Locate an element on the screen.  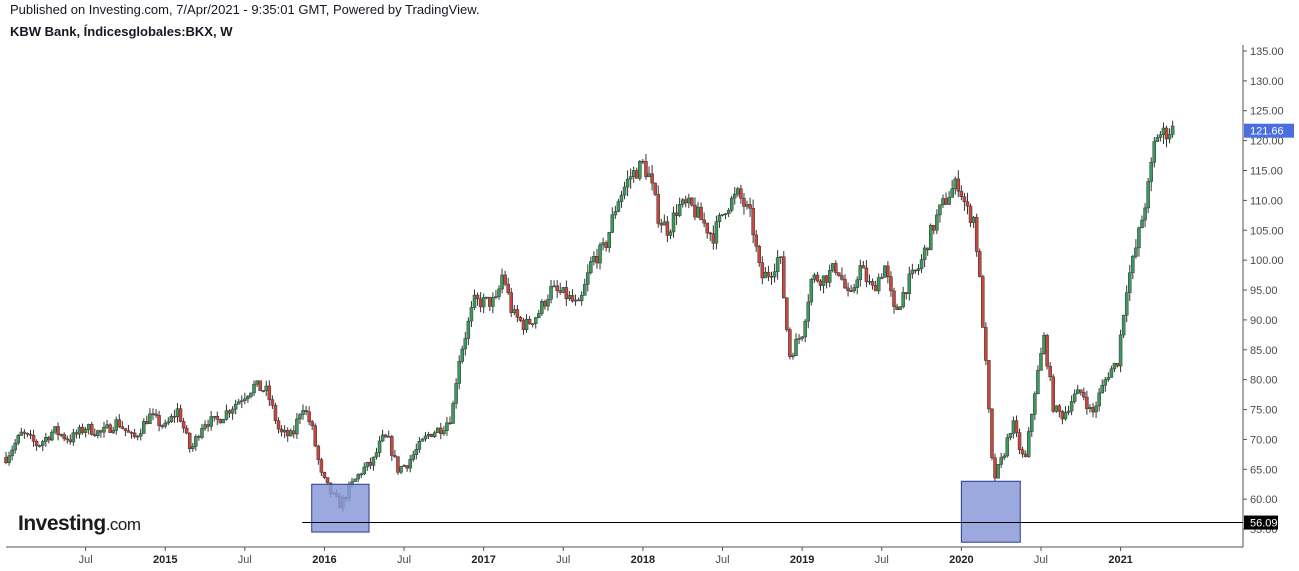
x-tick-label: 2016 is located at coordinates (324, 560).